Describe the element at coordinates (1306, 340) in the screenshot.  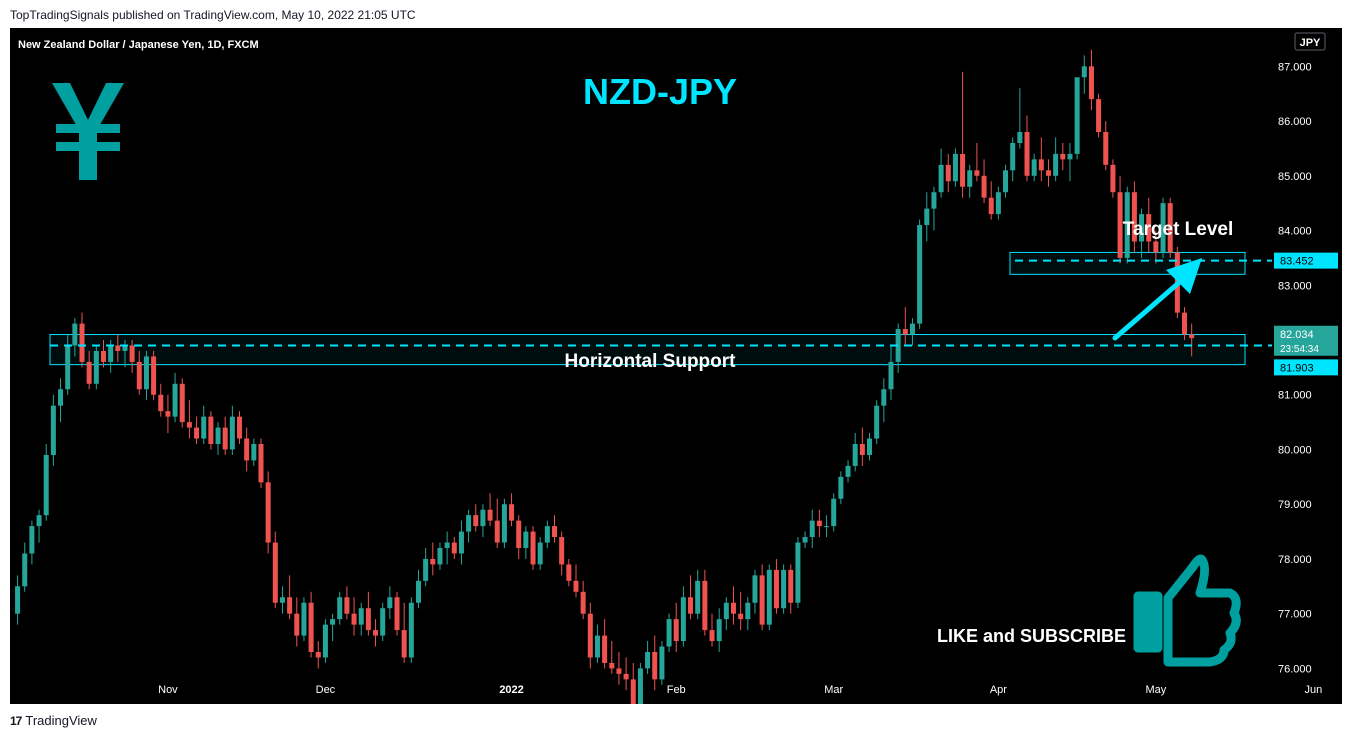
I see `current-price-tag-bg` at that location.